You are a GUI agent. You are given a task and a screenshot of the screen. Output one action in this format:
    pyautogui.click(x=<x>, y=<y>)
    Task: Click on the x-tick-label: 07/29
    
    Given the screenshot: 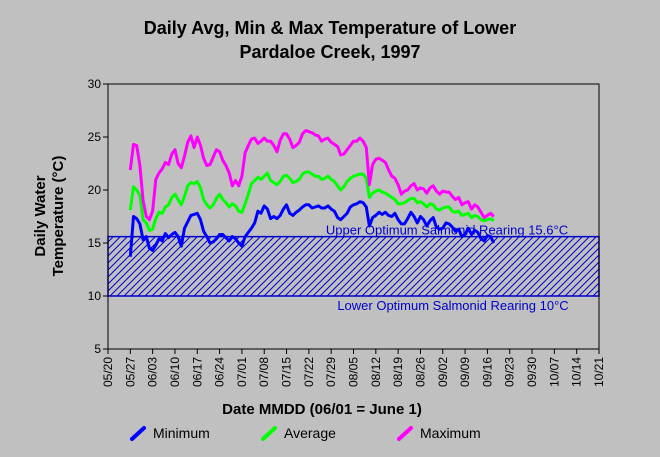 What is the action you would take?
    pyautogui.click(x=331, y=372)
    